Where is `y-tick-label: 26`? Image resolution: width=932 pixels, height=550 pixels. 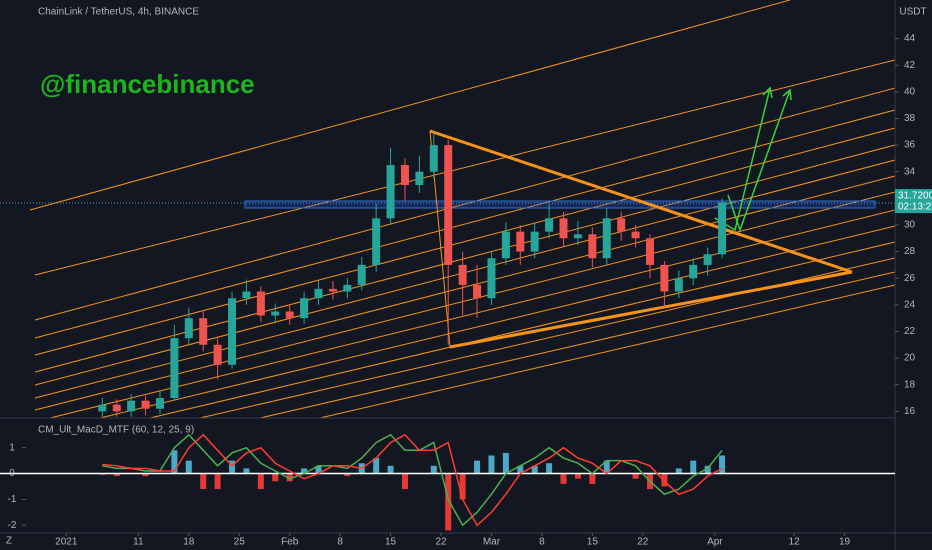
y-tick-label: 26 is located at coordinates (910, 278).